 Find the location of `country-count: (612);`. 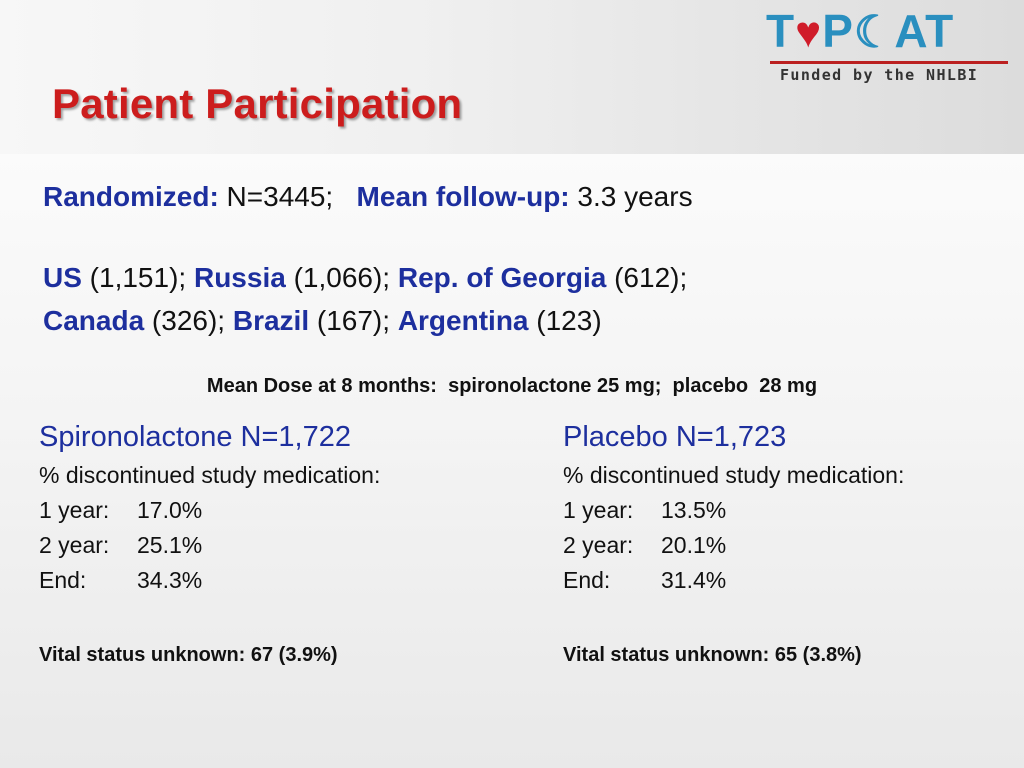

country-count: (612); is located at coordinates (647, 277).